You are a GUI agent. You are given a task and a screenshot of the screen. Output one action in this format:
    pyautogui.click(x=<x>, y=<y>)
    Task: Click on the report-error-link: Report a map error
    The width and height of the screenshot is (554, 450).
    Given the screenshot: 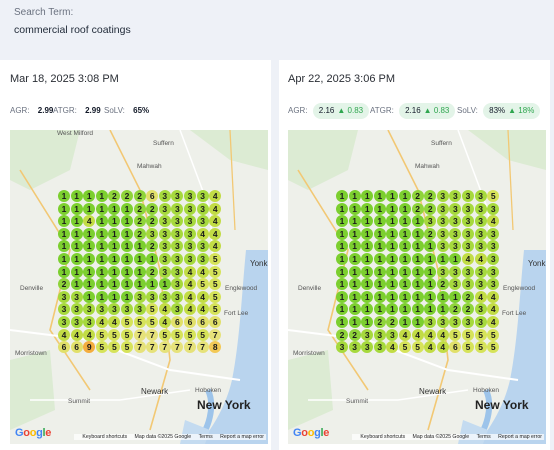 What is the action you would take?
    pyautogui.click(x=242, y=437)
    